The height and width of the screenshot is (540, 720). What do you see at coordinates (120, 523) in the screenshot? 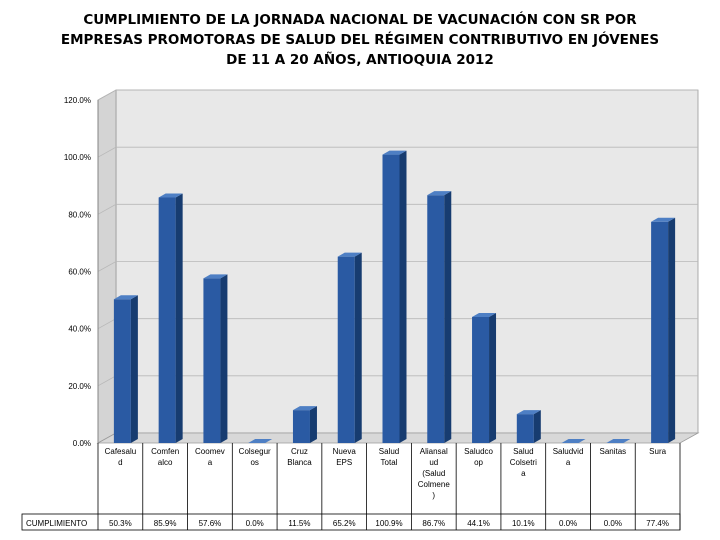
I see `table-value-cell: 50.3%` at bounding box center [120, 523].